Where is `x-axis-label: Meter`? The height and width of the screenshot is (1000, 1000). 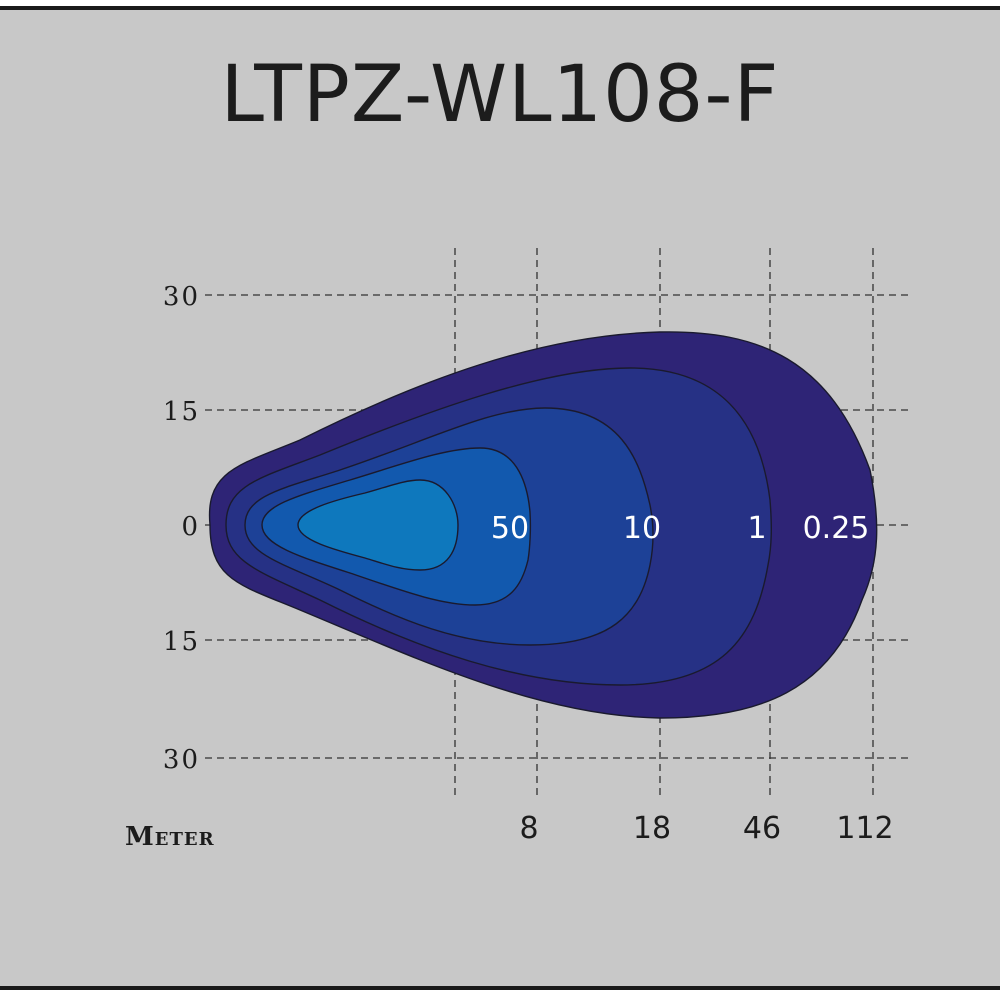
x-axis-label: Meter is located at coordinates (170, 837).